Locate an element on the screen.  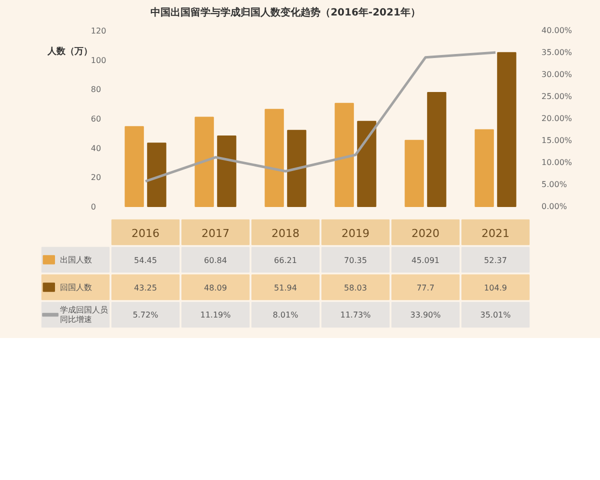
y-tick-label: 100 is located at coordinates (98, 60).